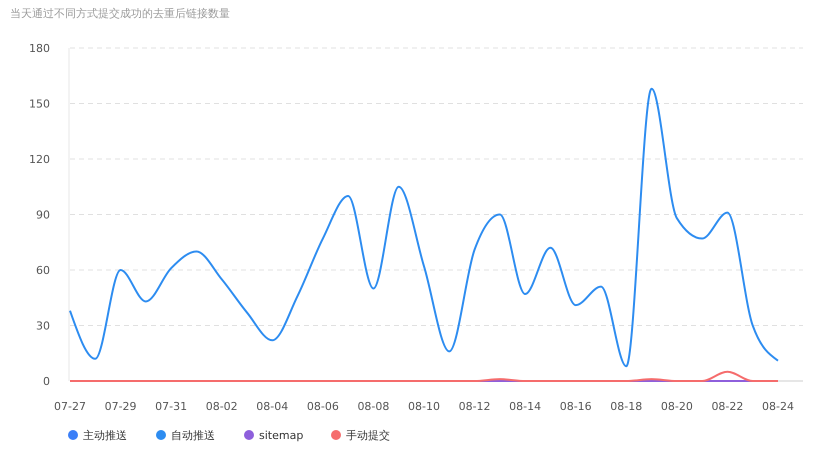 The height and width of the screenshot is (461, 839). I want to click on legend-label: 自动推送, so click(193, 435).